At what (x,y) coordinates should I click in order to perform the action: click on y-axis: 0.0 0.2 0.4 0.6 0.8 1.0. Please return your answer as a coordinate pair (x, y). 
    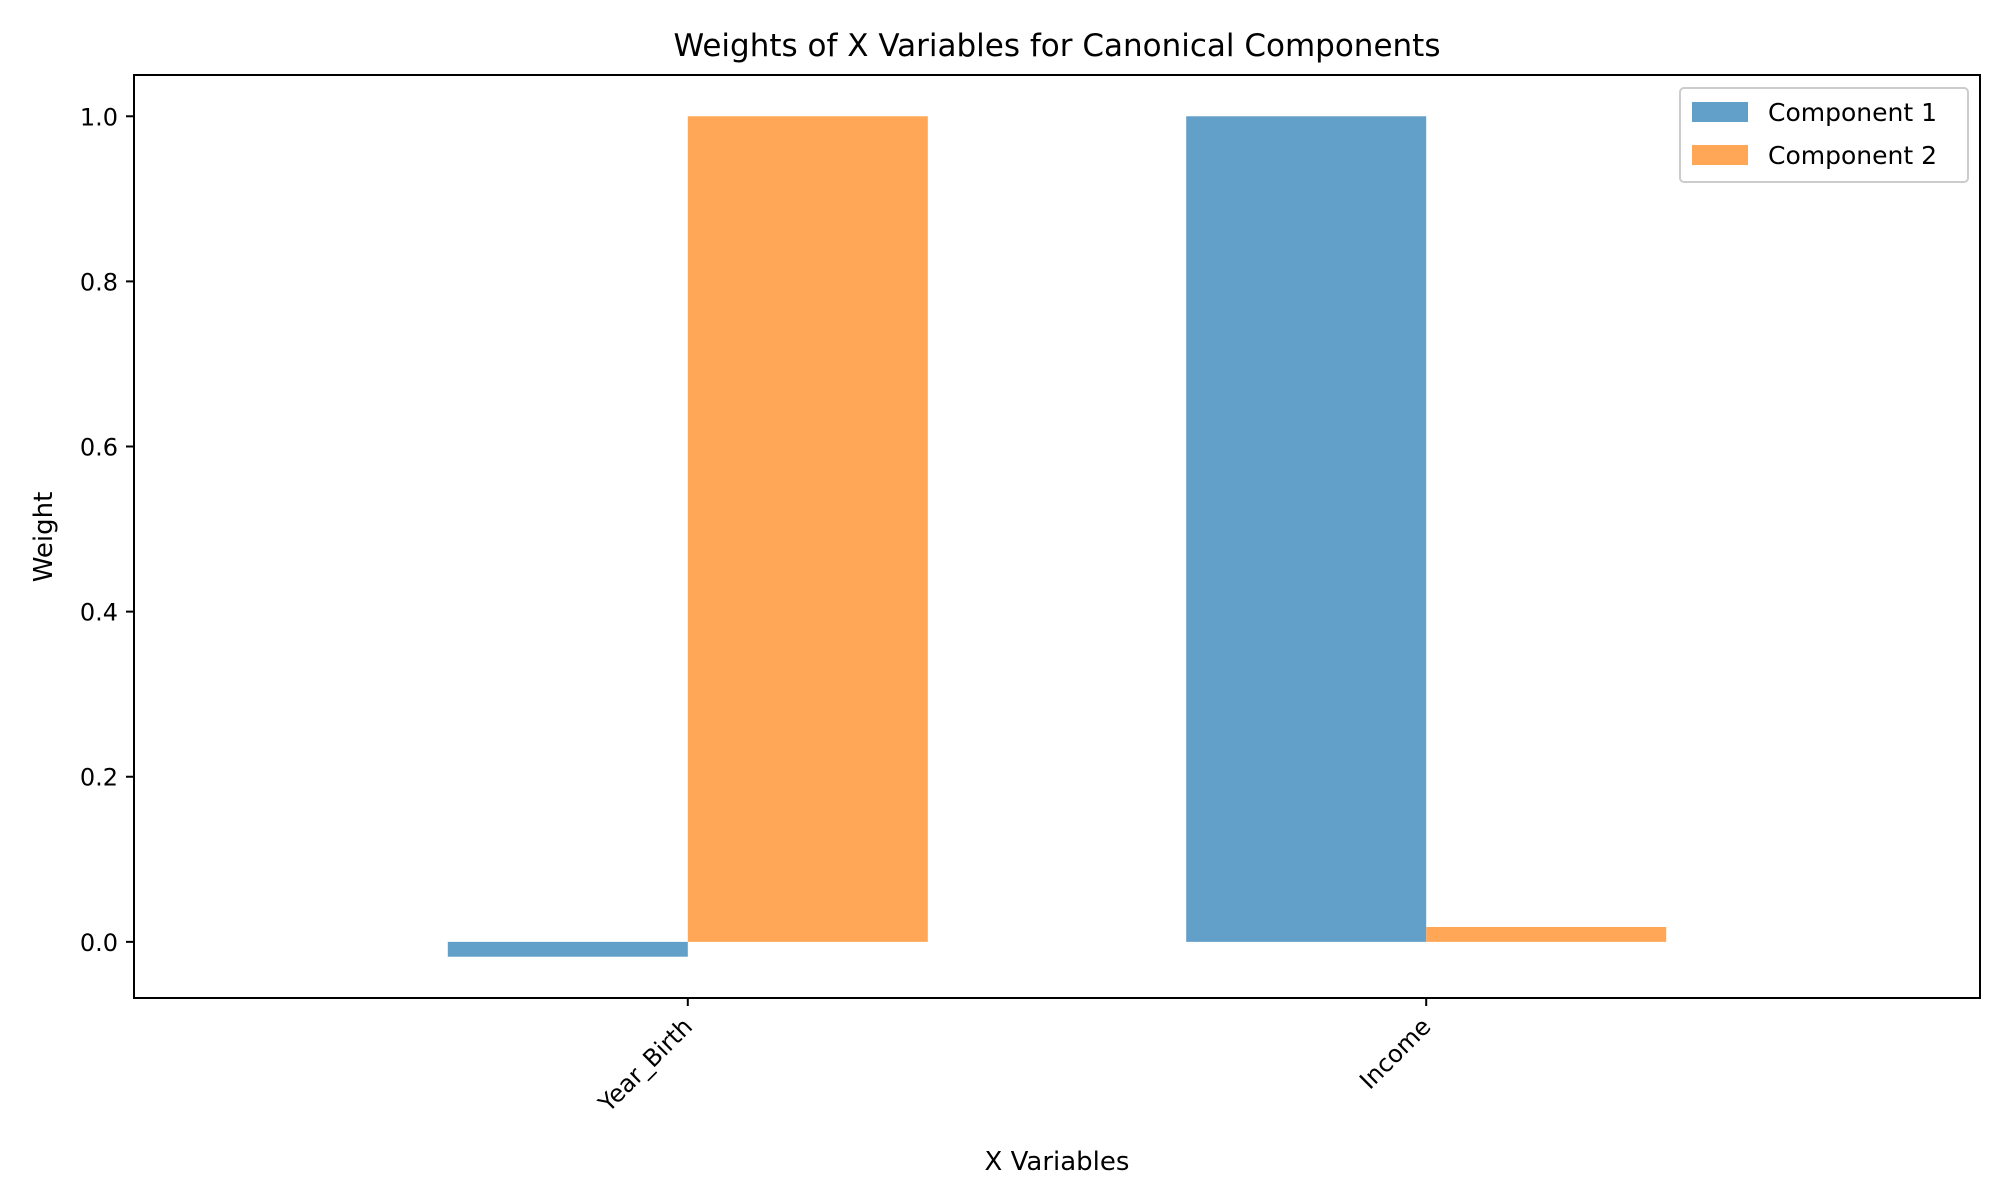
    Looking at the image, I should click on (107, 530).